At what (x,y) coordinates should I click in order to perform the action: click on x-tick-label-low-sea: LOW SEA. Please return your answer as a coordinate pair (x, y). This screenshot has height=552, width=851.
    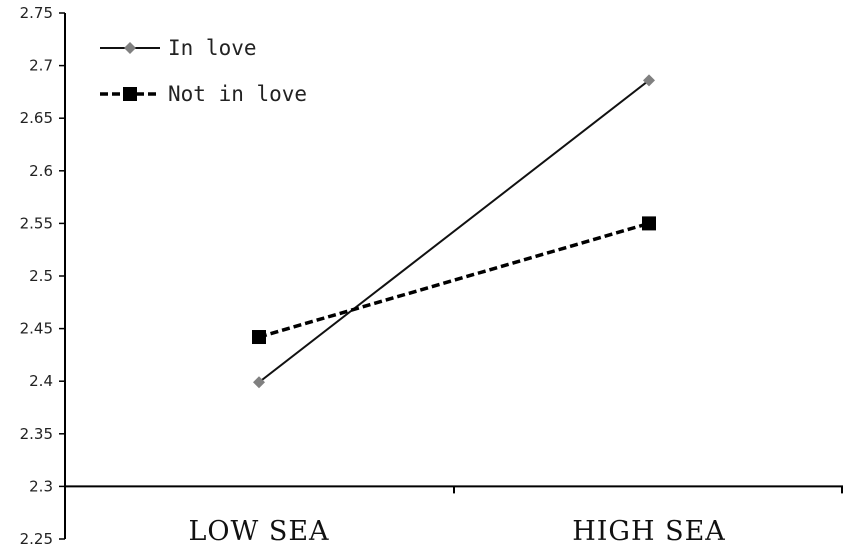
    Looking at the image, I should click on (258, 531).